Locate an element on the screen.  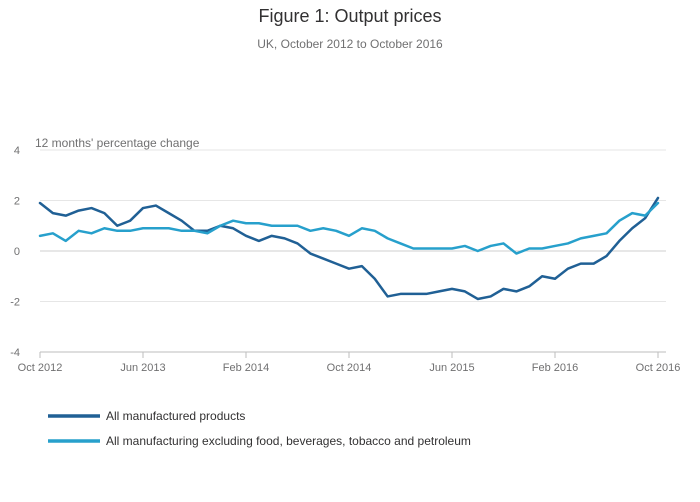
y-tick-label: -4 is located at coordinates (15, 353).